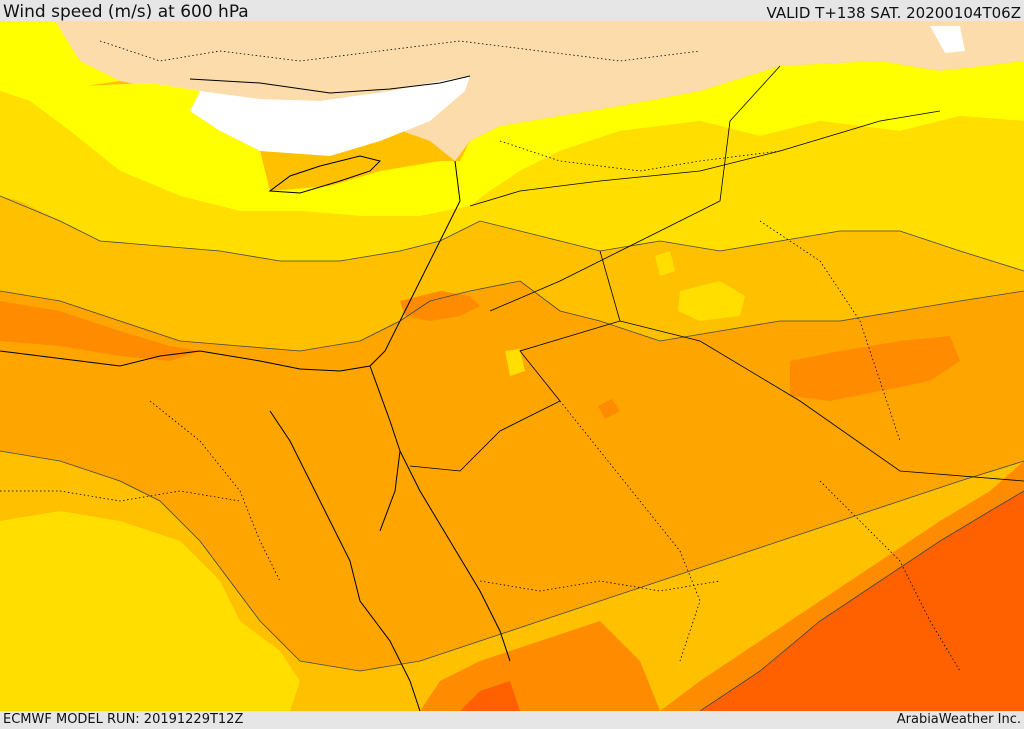 This screenshot has width=1024, height=729. Describe the element at coordinates (150, 611) in the screenshot. I see `wind-band-yellow-sw` at that location.